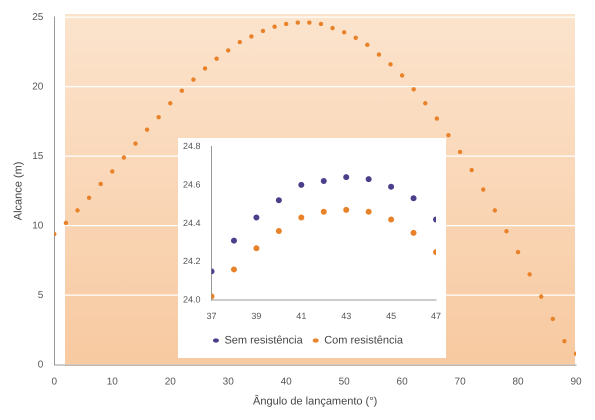 The height and width of the screenshot is (420, 595). I want to click on x-tick-label: 37, so click(211, 316).